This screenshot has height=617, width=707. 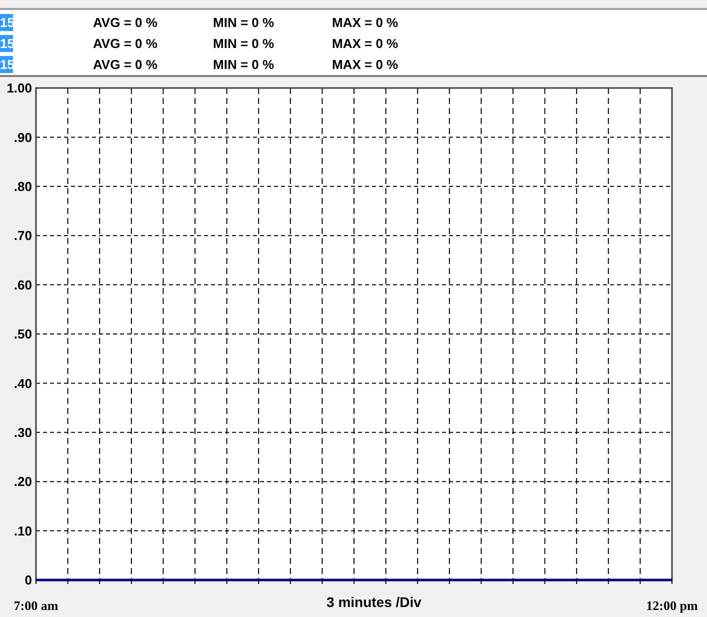 I want to click on y-tick-label: .10, so click(x=23, y=530).